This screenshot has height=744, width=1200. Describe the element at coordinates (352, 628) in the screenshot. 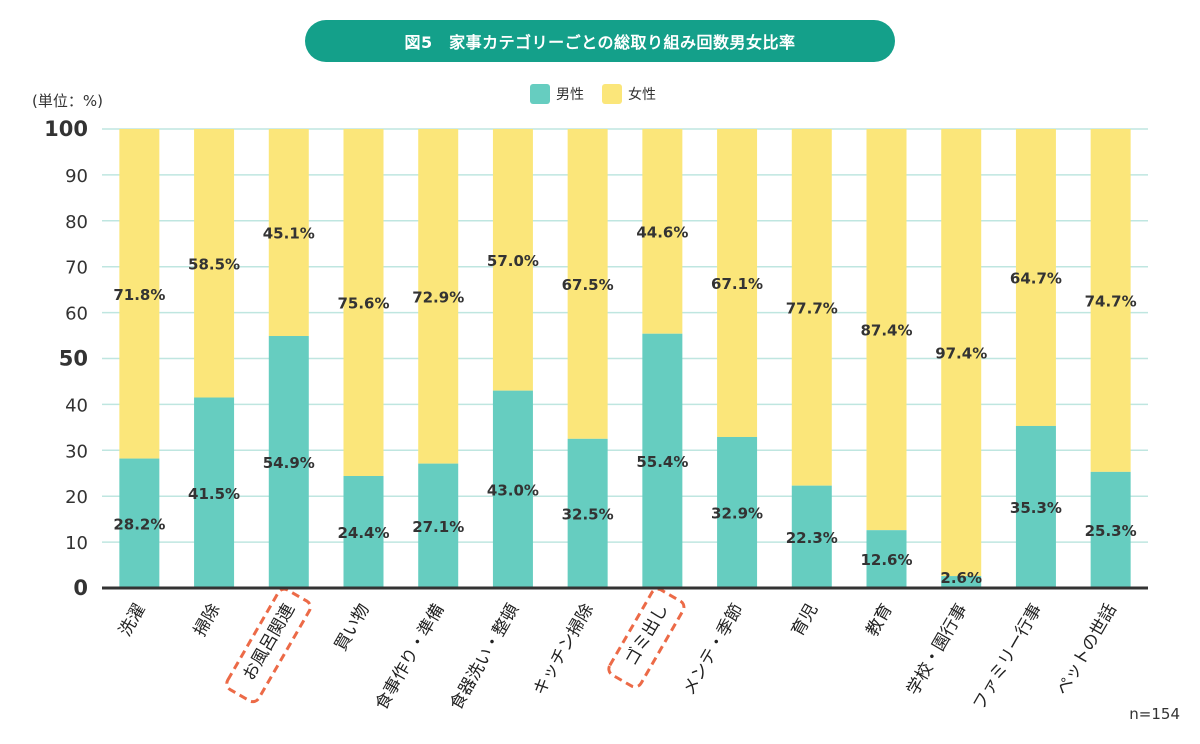

I see `x-category-label: 買い物` at that location.